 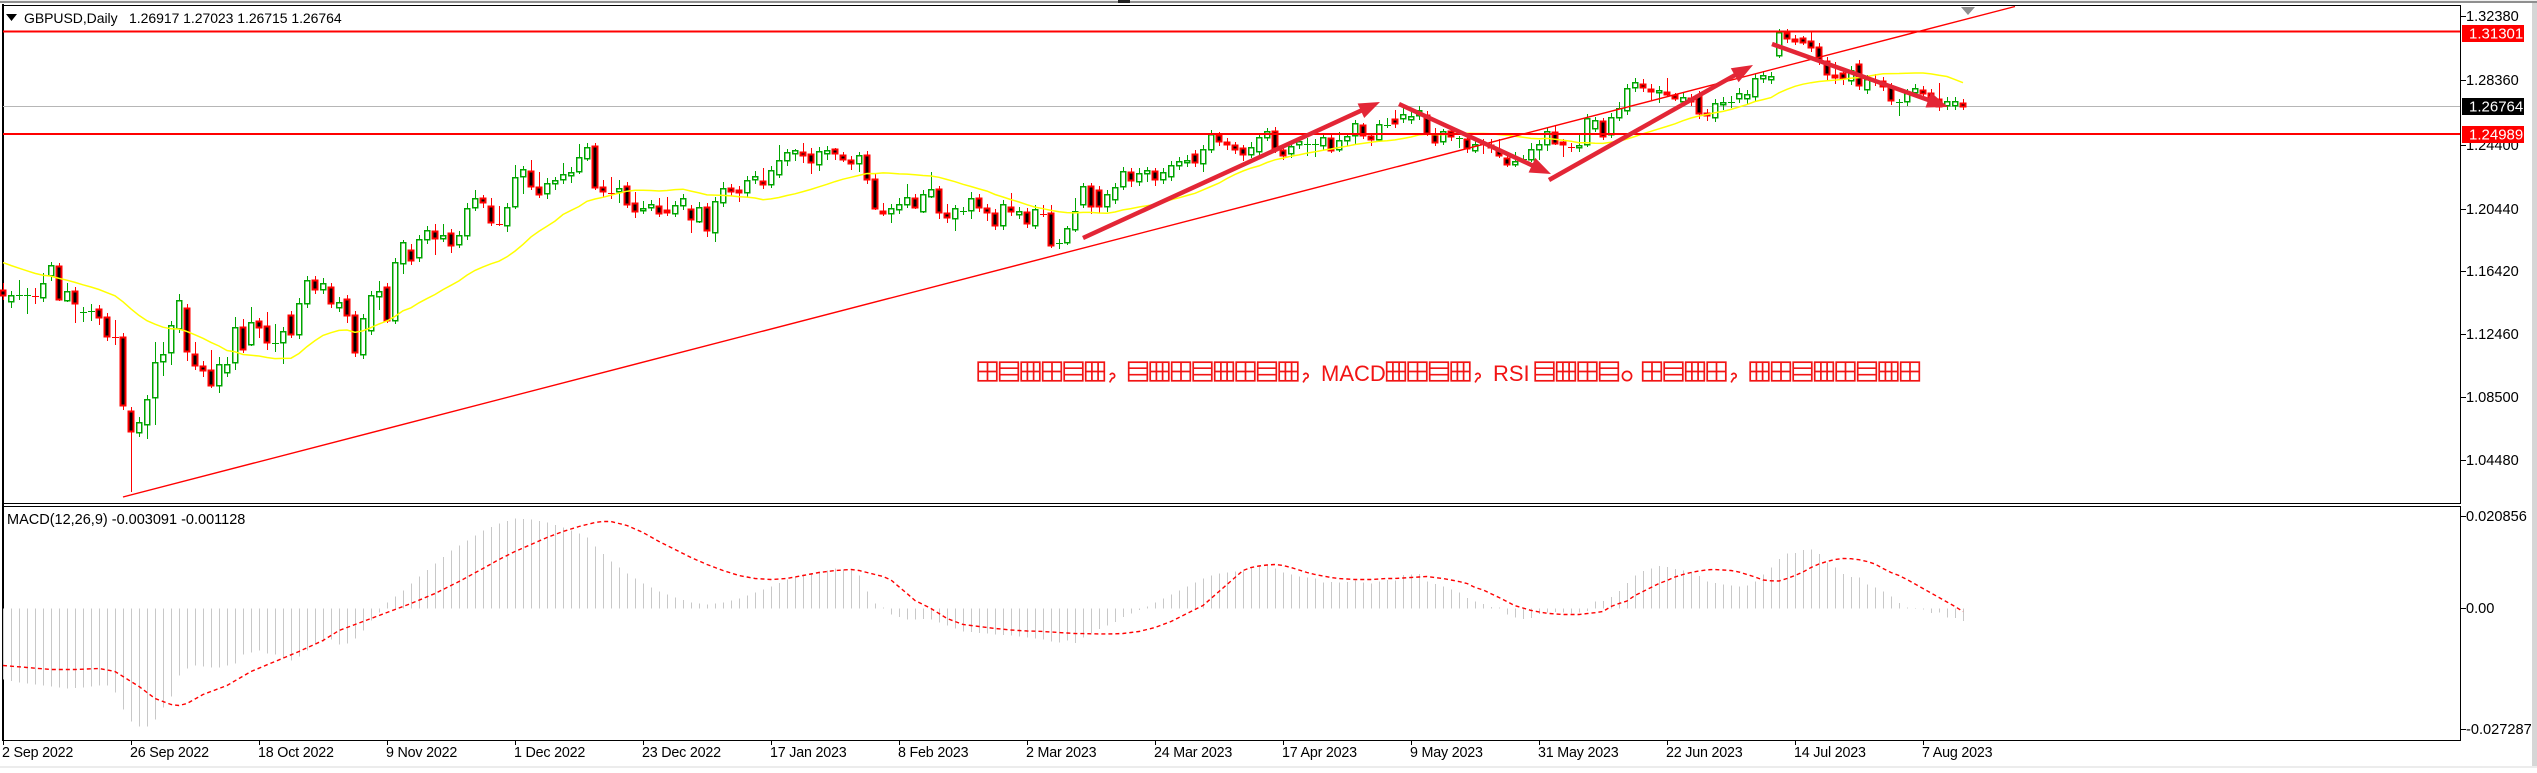 I want to click on svg-text: 23 Dec 2022, so click(x=681, y=753).